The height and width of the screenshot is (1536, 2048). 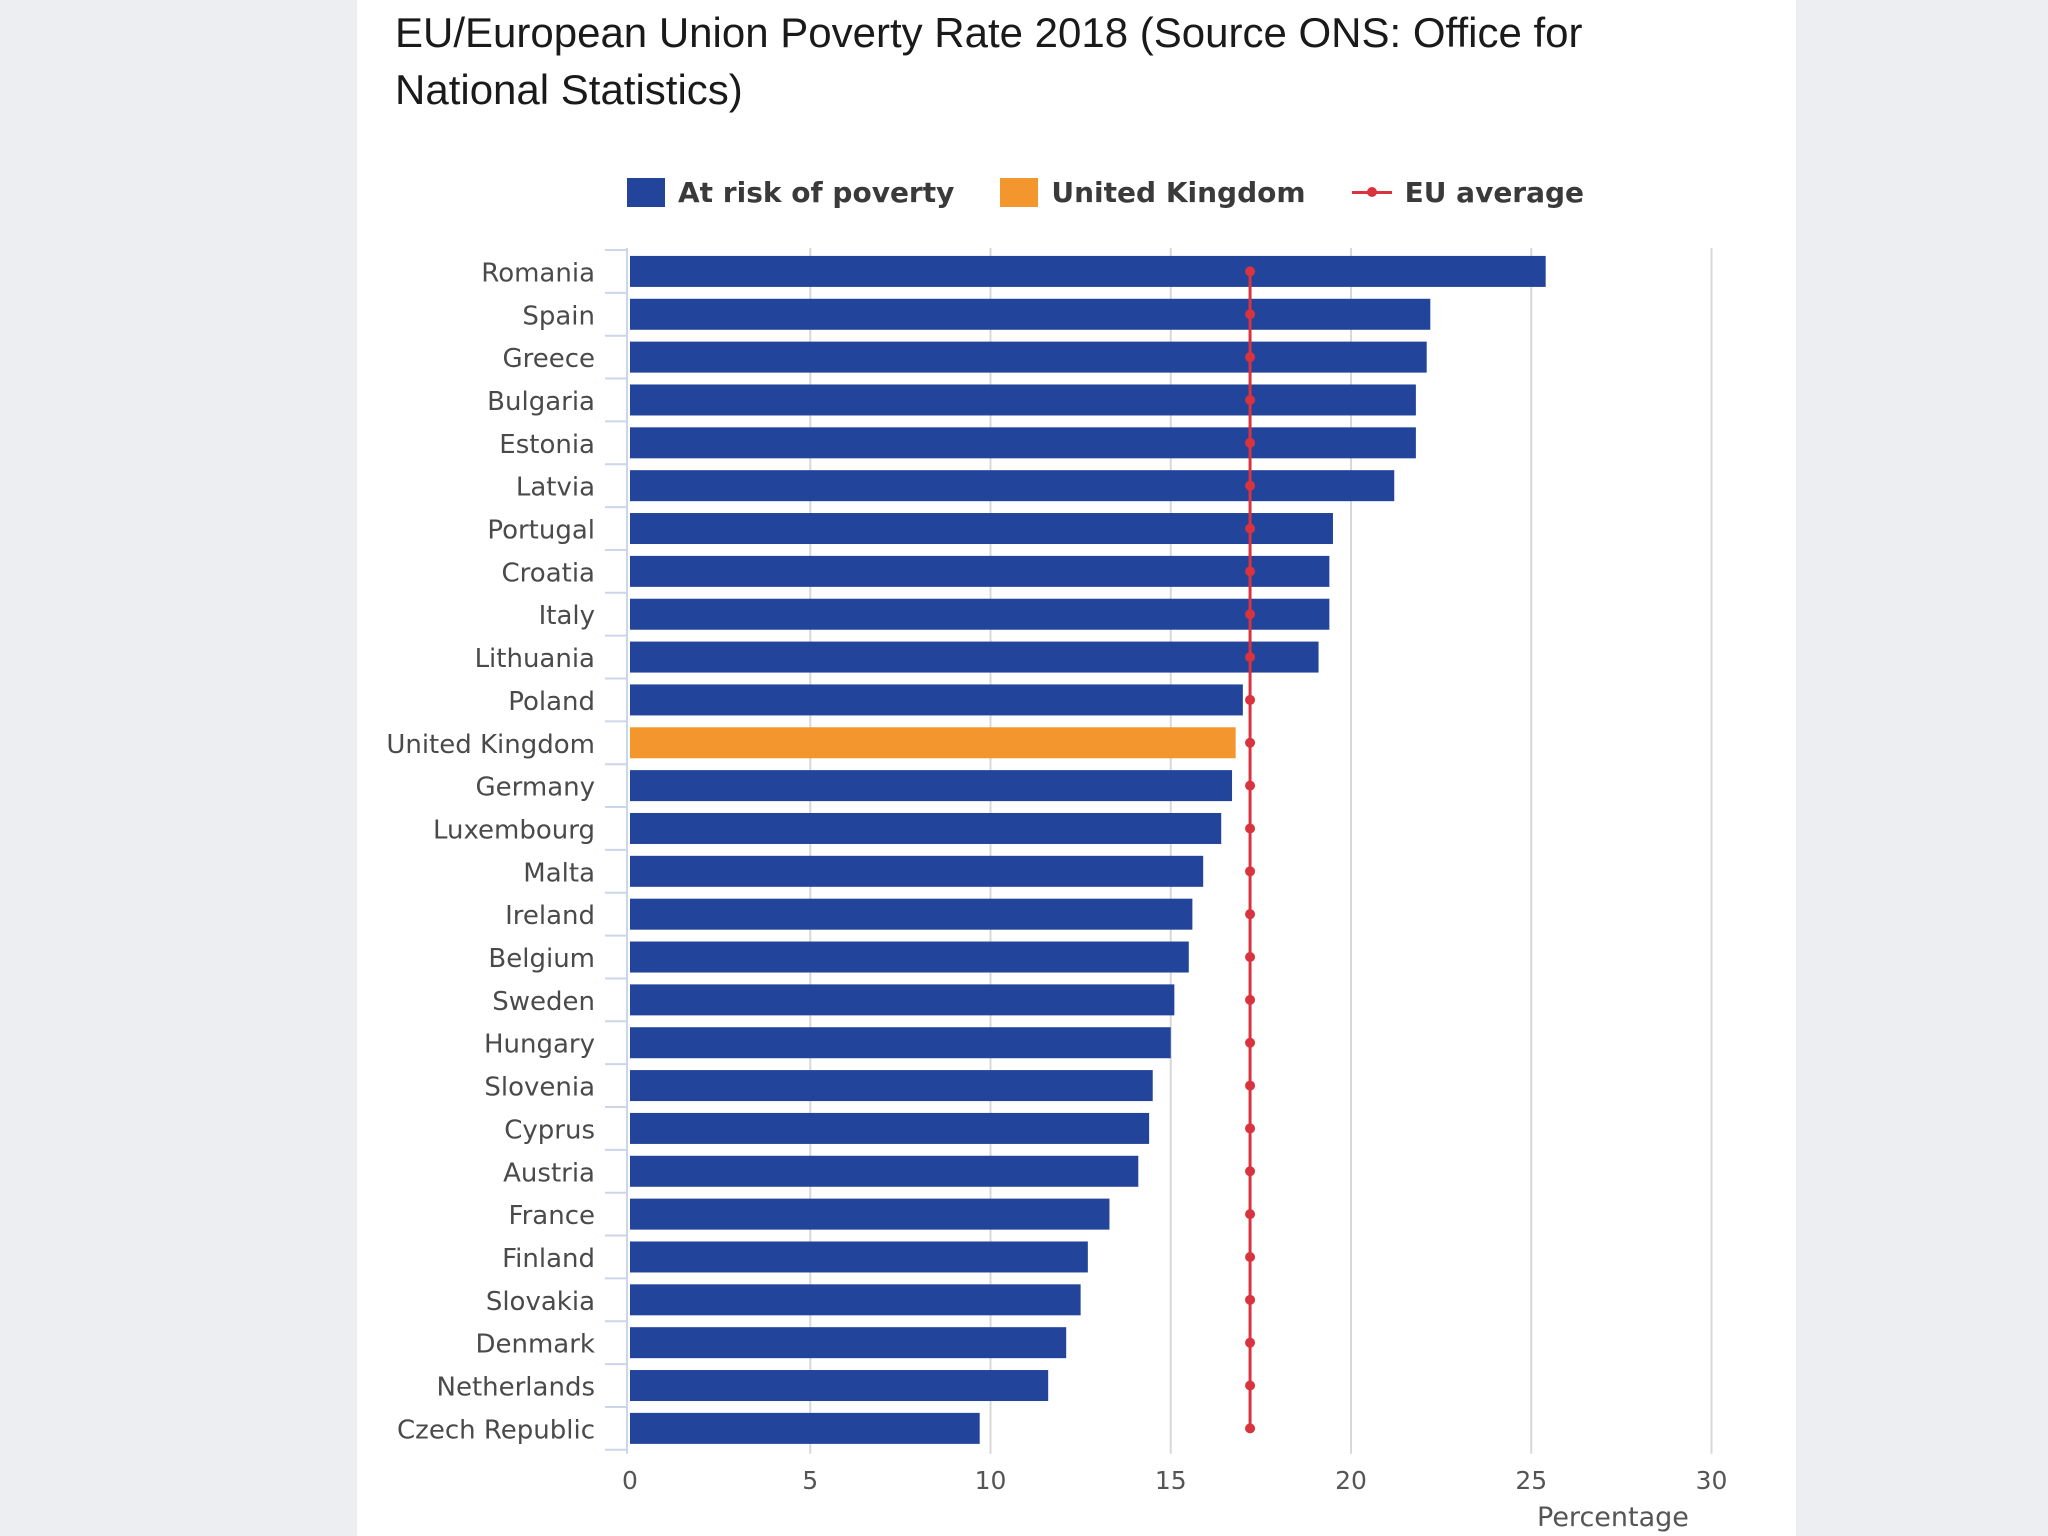 What do you see at coordinates (1250, 999) in the screenshot?
I see `eu-average-point-sweden` at bounding box center [1250, 999].